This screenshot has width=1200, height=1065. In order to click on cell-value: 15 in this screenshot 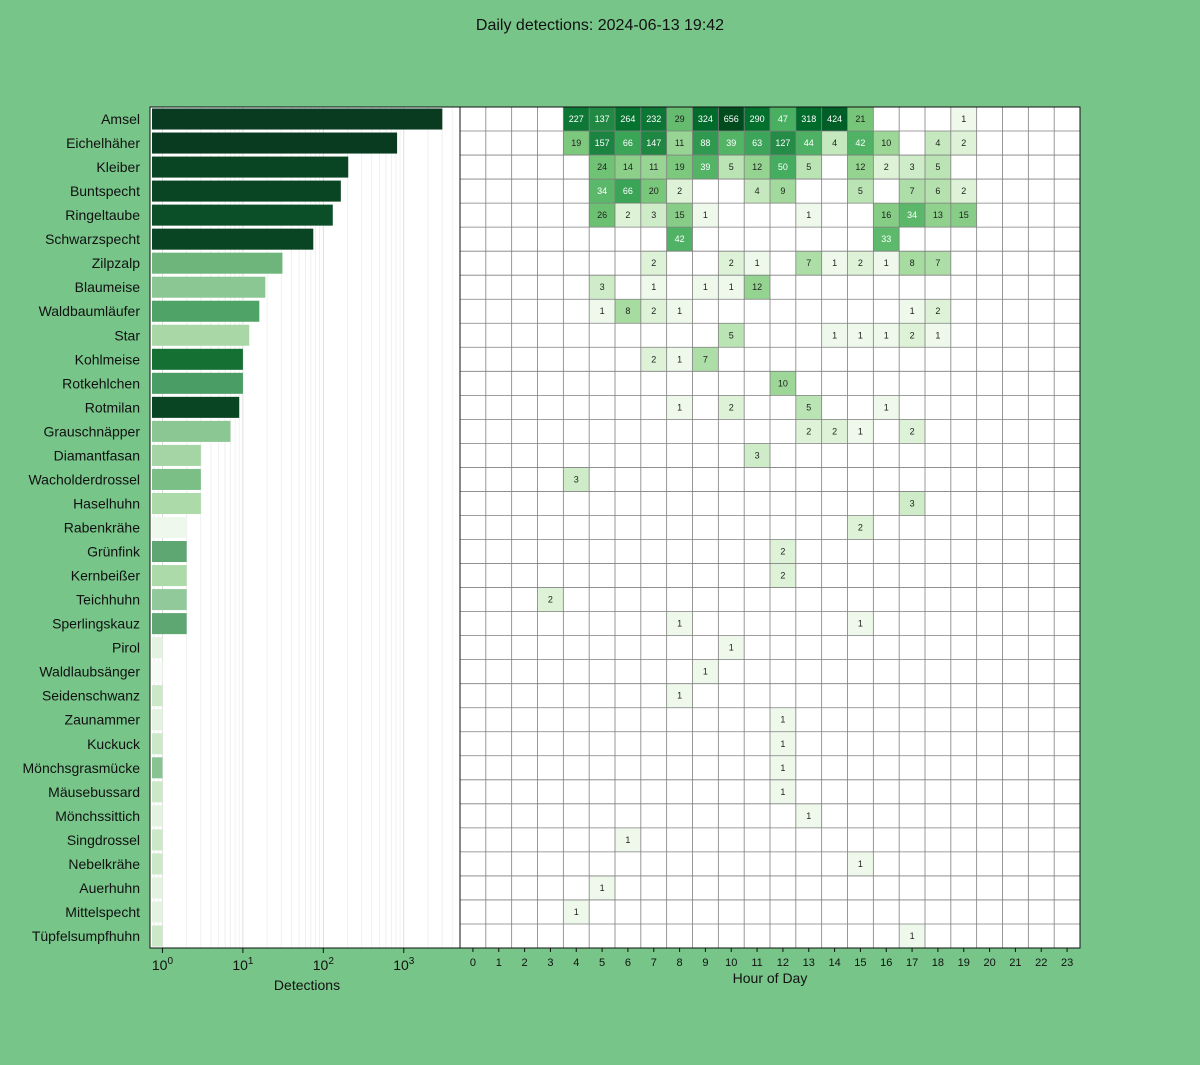, I will do `click(680, 215)`.